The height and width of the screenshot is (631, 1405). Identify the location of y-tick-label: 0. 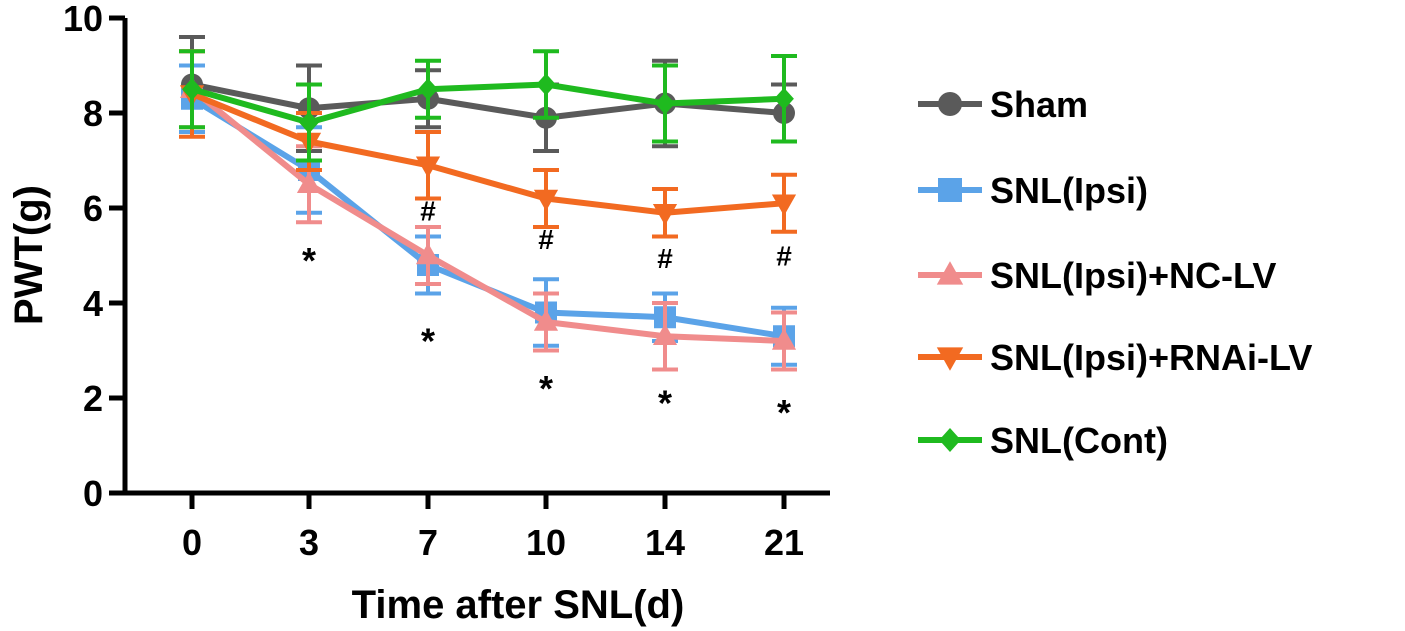
(93, 493).